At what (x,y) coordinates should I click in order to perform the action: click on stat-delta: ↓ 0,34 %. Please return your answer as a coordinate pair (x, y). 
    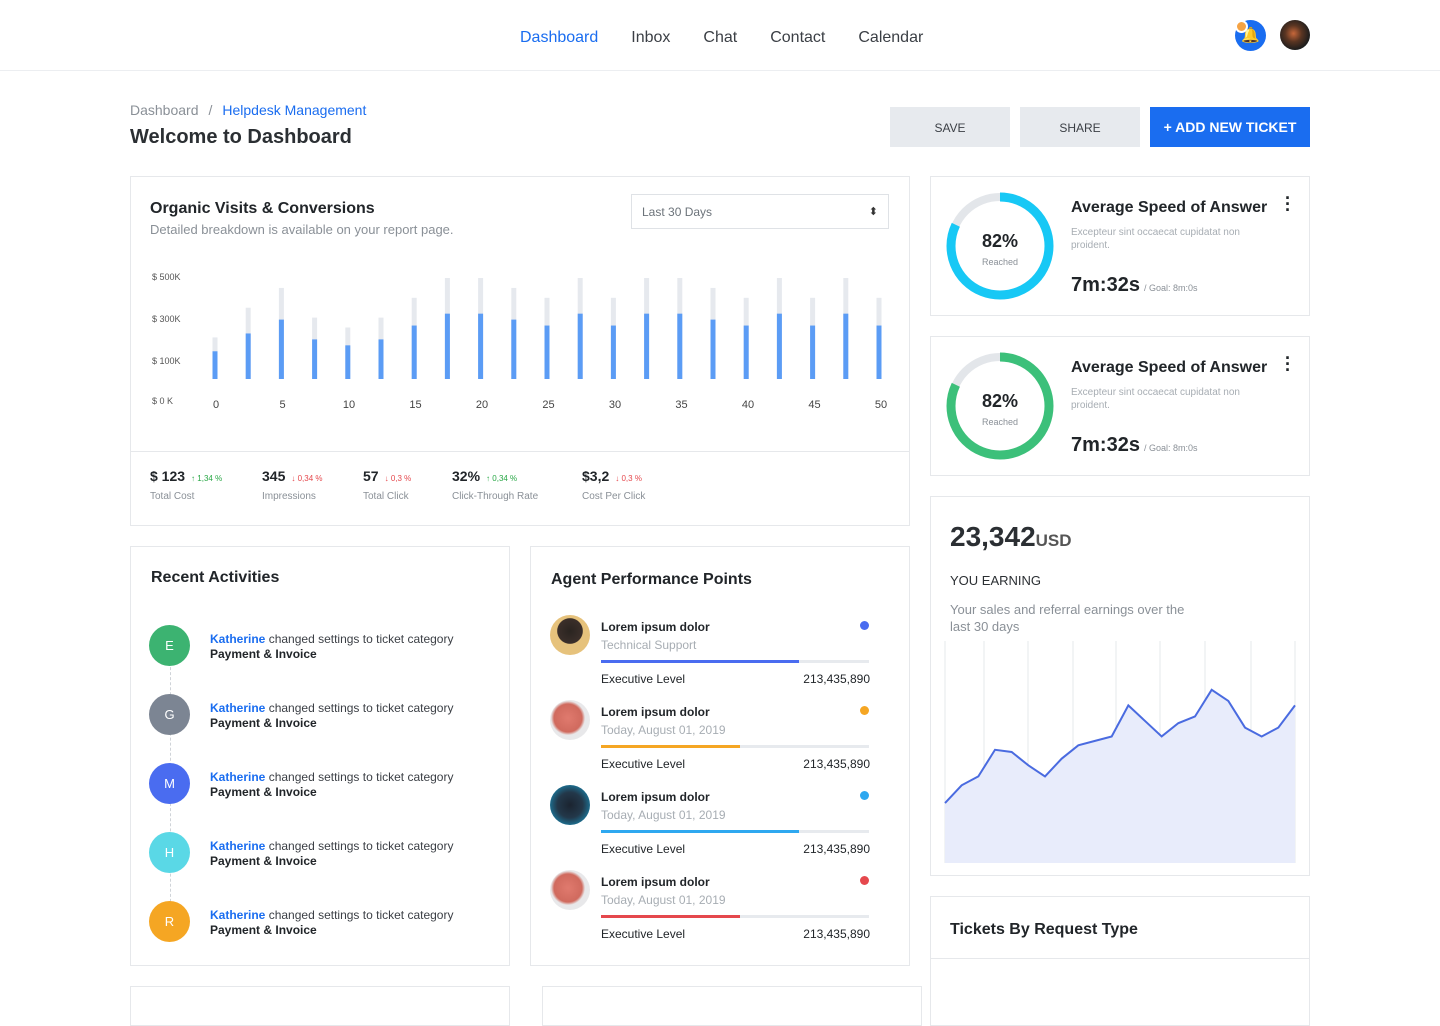
    Looking at the image, I should click on (306, 478).